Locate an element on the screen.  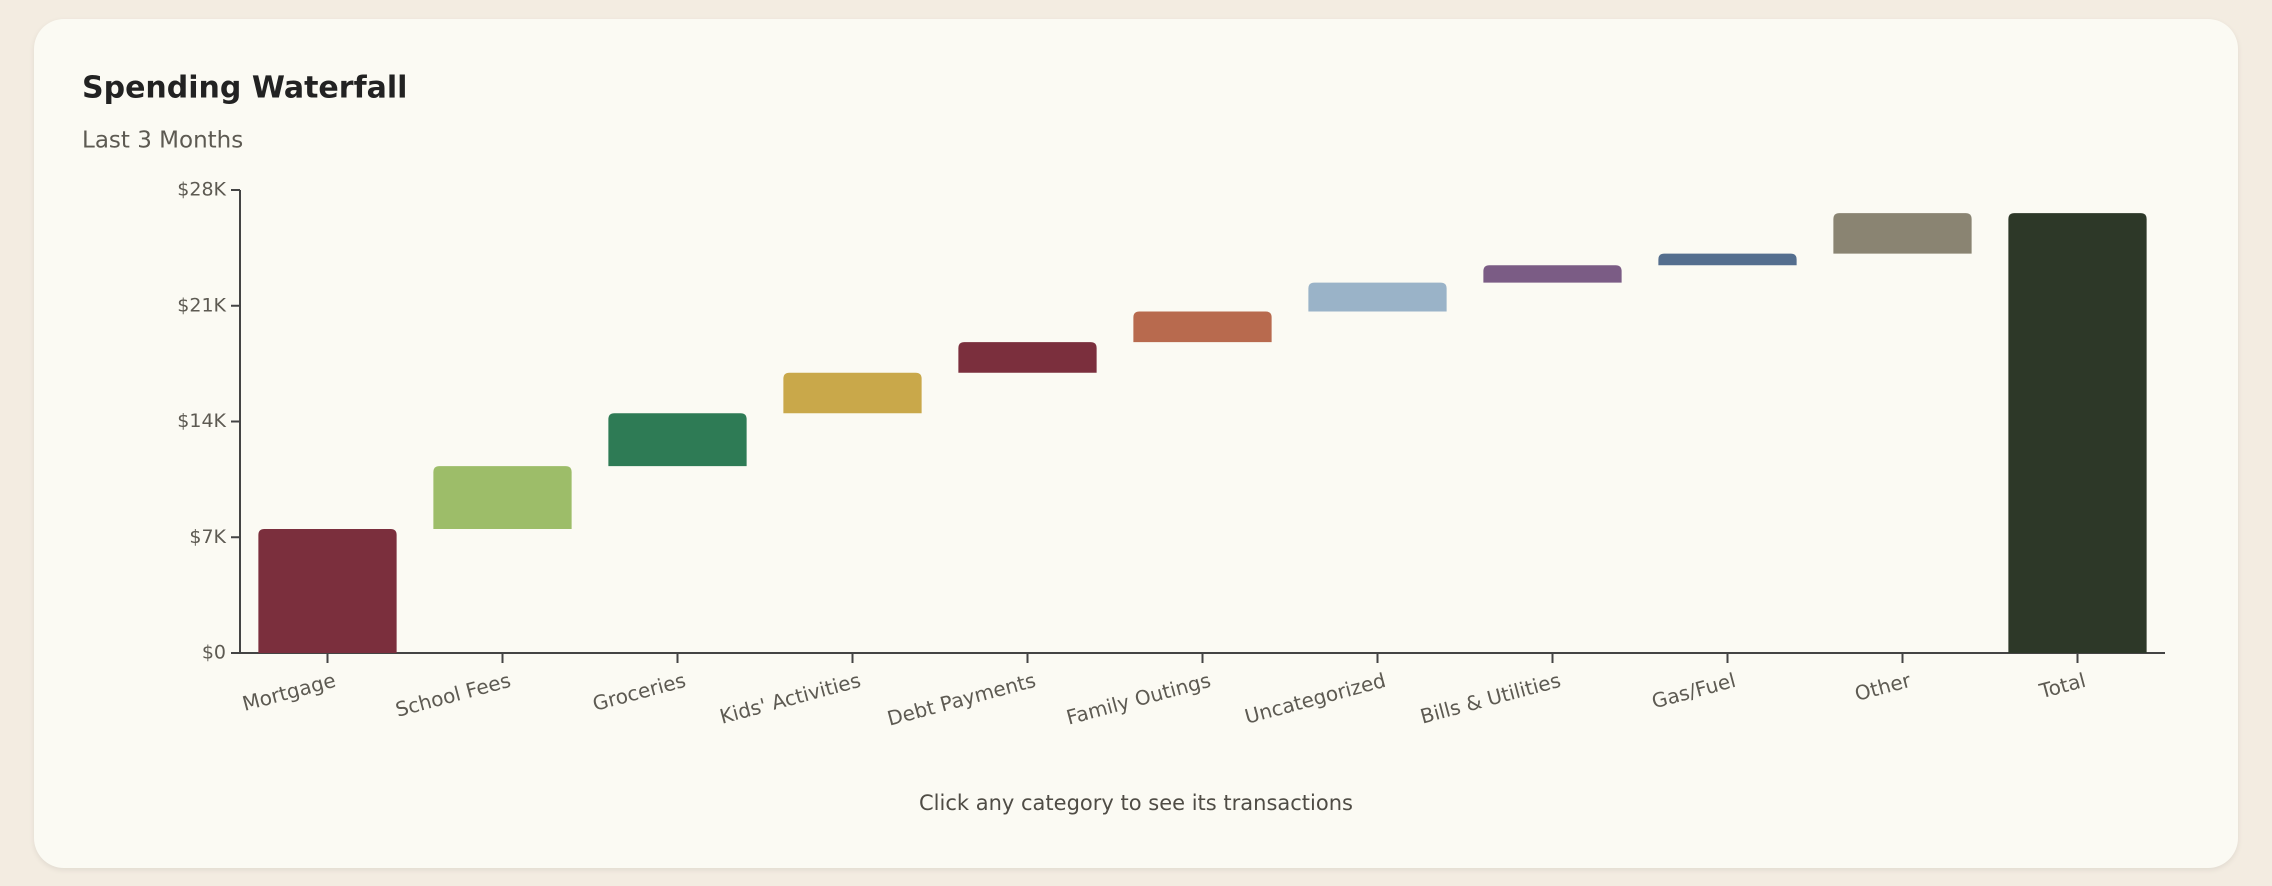
chart-subtitle: Last 3 Months is located at coordinates (162, 141).